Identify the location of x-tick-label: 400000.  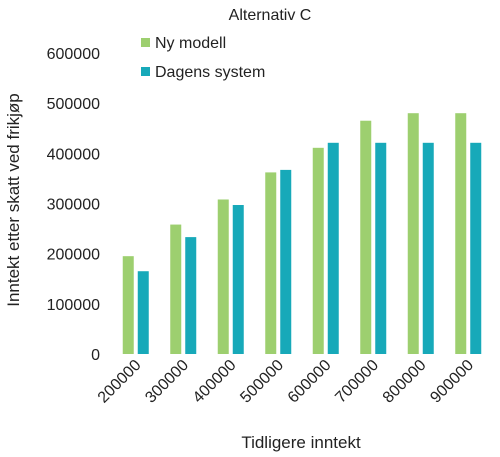
(215, 382).